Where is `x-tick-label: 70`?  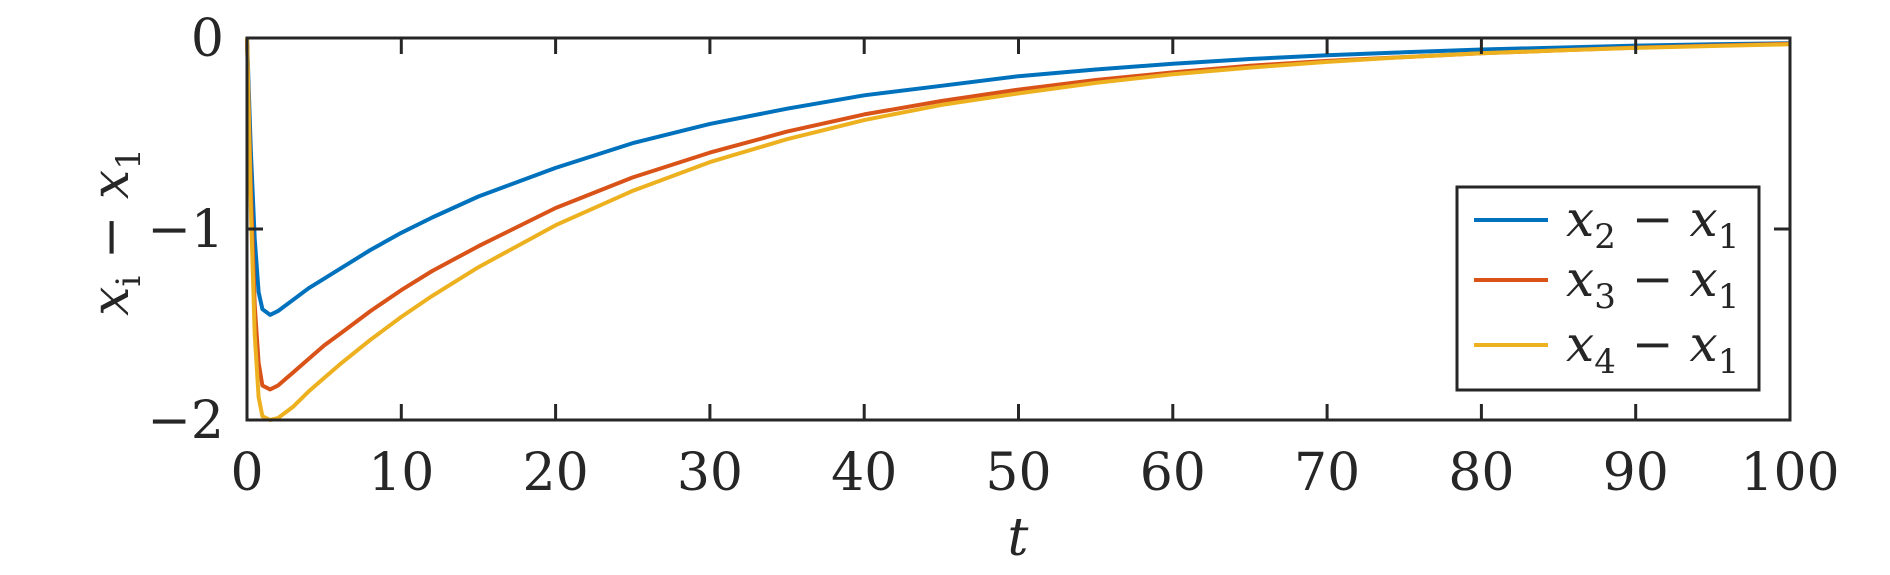 x-tick-label: 70 is located at coordinates (1327, 473).